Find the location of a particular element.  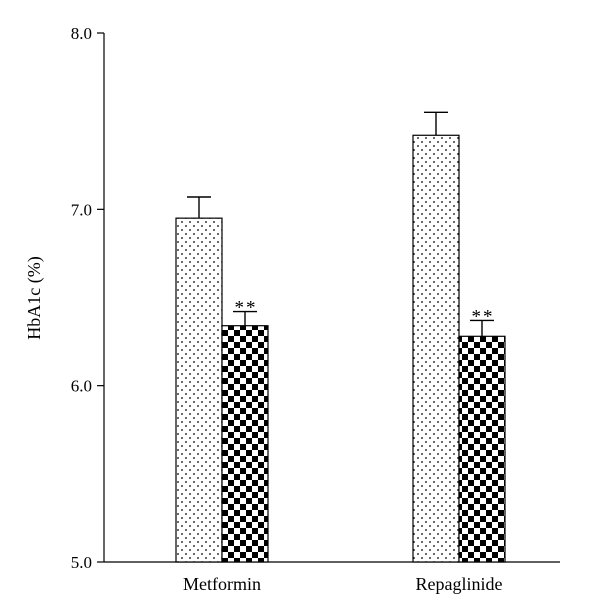

y-ticks: 5.0 6.0 7.0 8.0 is located at coordinates (87, 298).